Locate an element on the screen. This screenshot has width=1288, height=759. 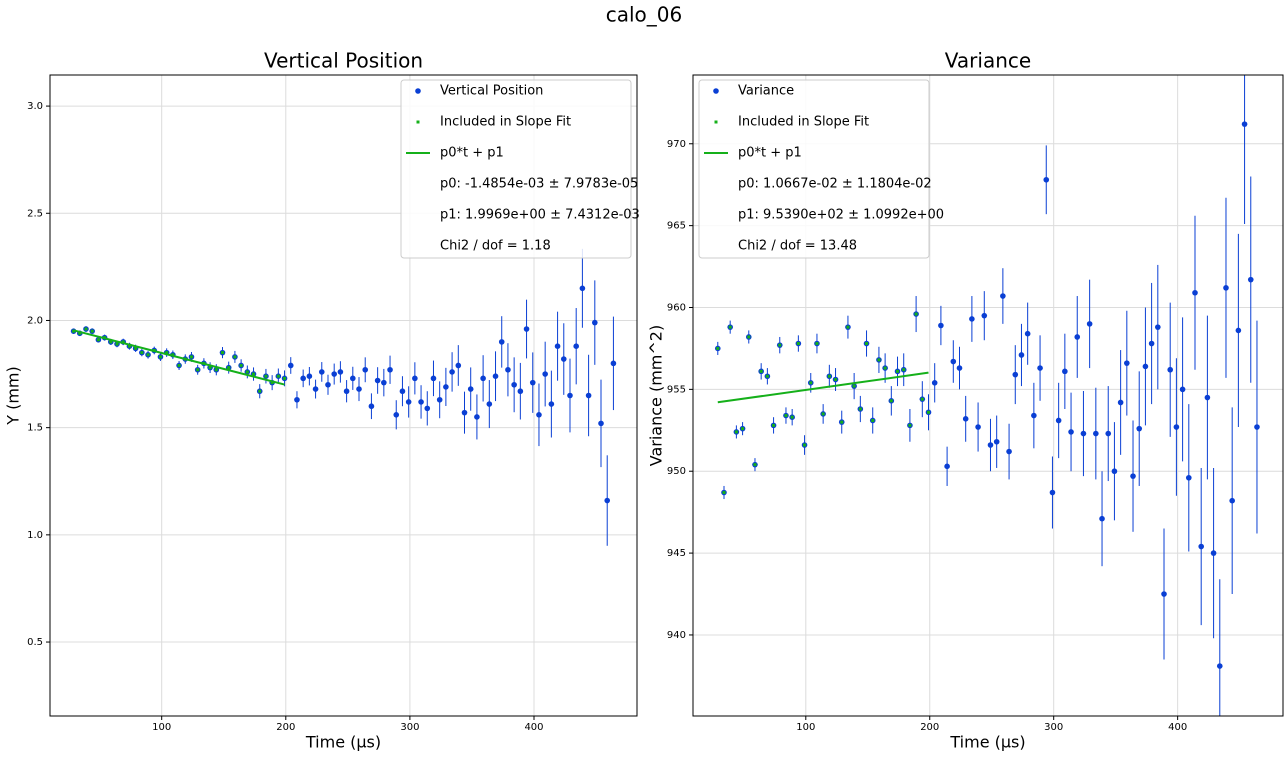
y-tick-label: 3.0 is located at coordinates (35, 106).